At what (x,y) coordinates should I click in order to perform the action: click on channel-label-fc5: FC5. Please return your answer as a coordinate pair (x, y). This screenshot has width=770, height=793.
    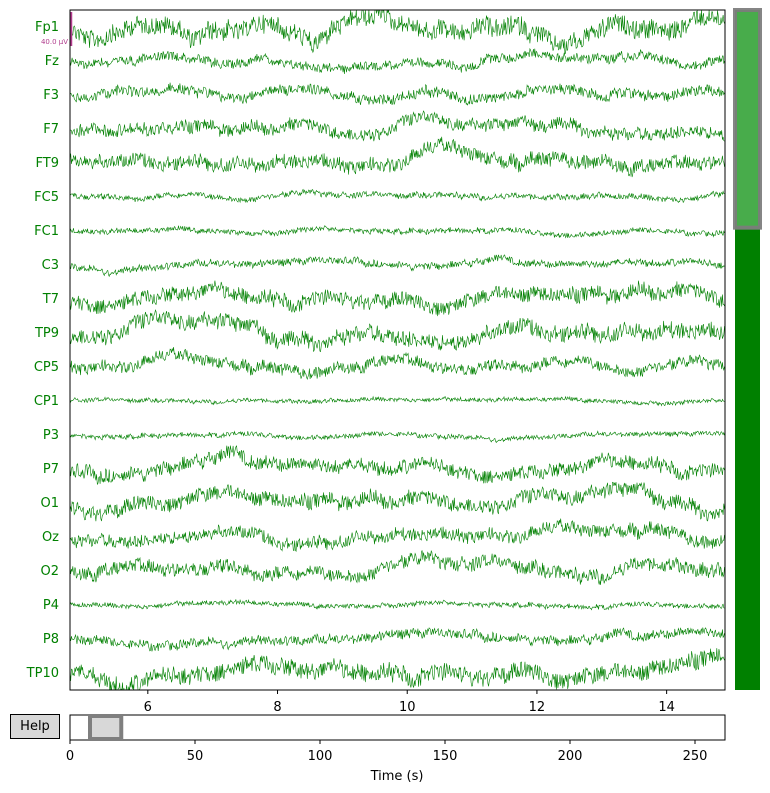
    Looking at the image, I should click on (46, 197).